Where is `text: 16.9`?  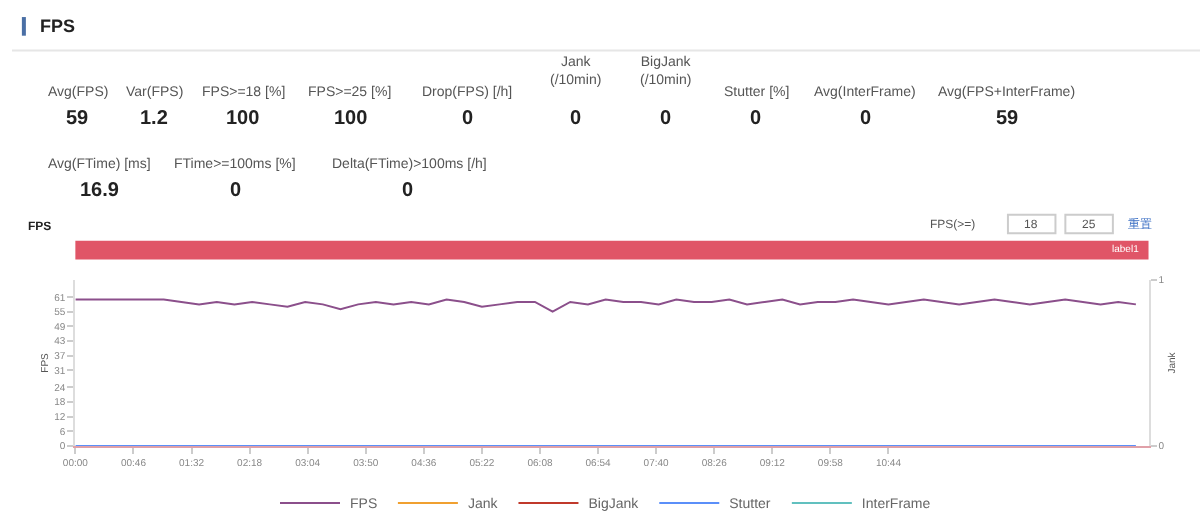 text: 16.9 is located at coordinates (100, 191).